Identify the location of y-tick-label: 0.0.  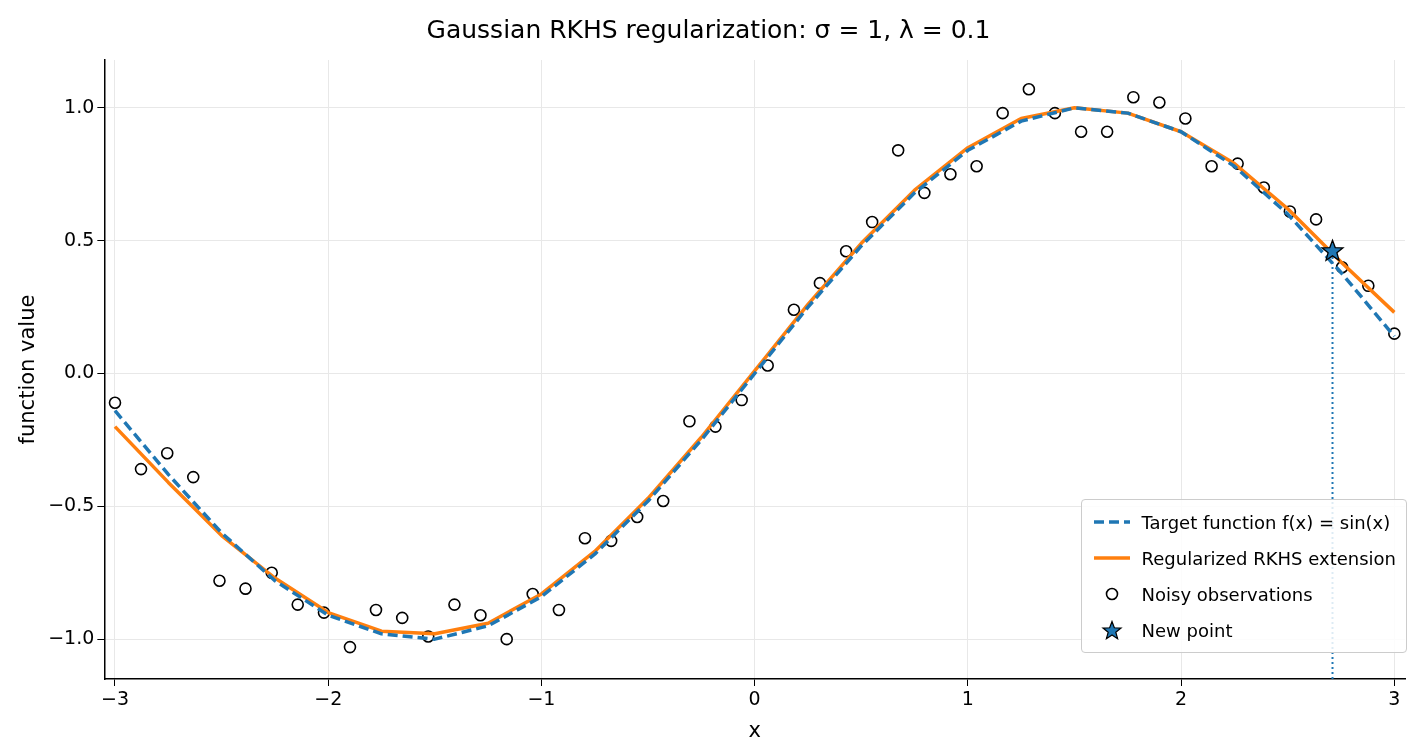
(79, 371).